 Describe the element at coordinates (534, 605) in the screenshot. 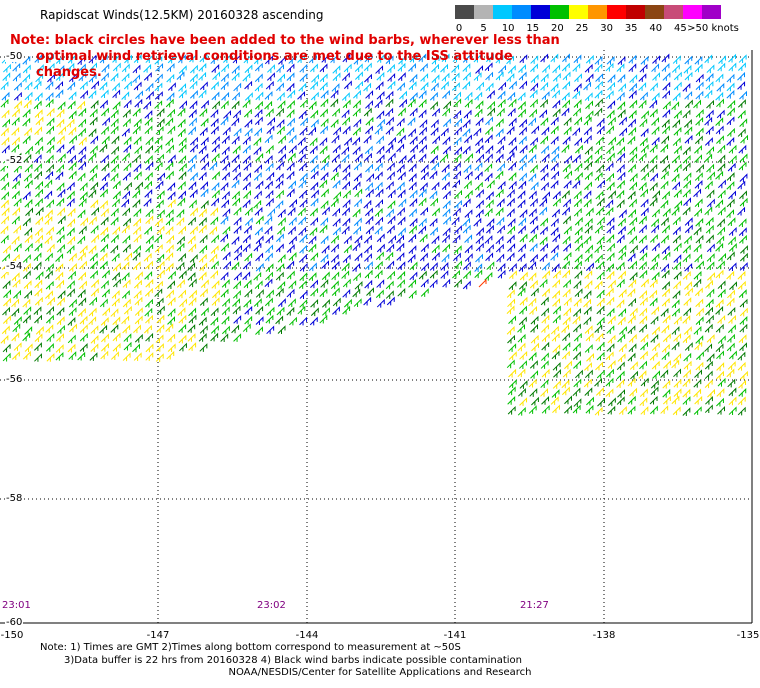

I see `time-label-3: 21:27` at that location.